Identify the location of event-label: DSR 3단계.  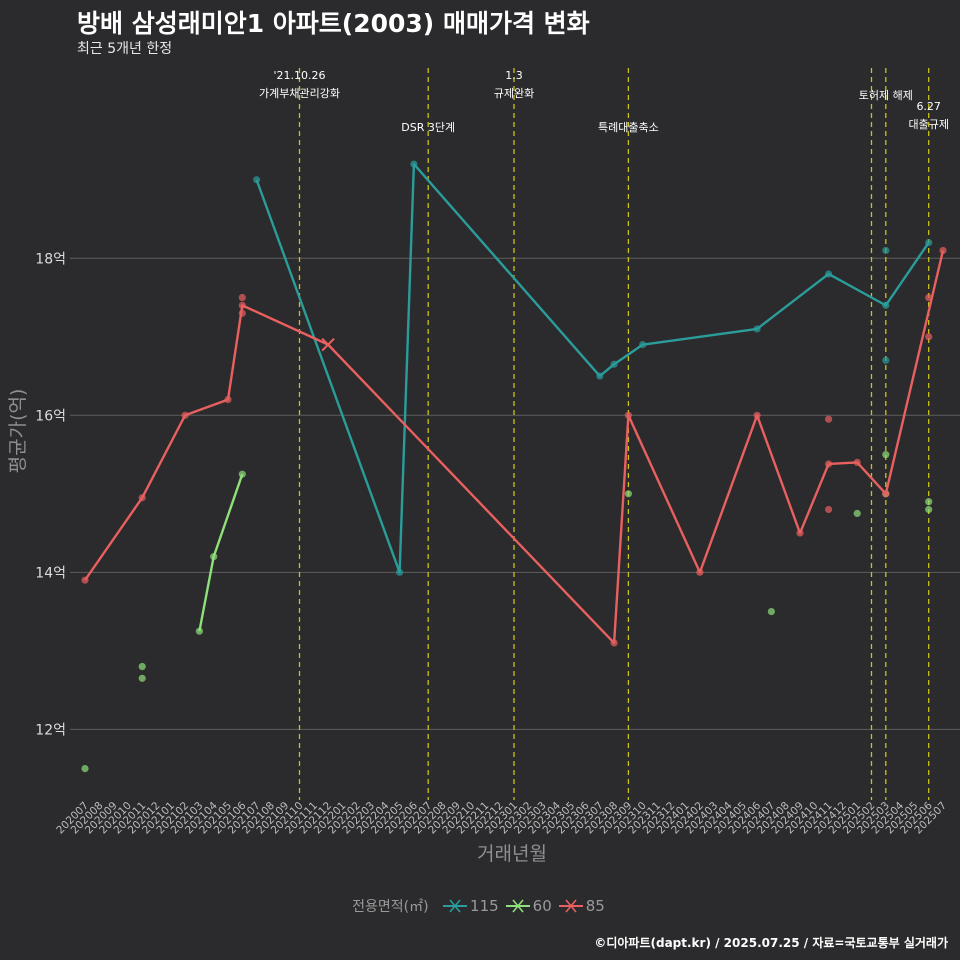
(428, 127).